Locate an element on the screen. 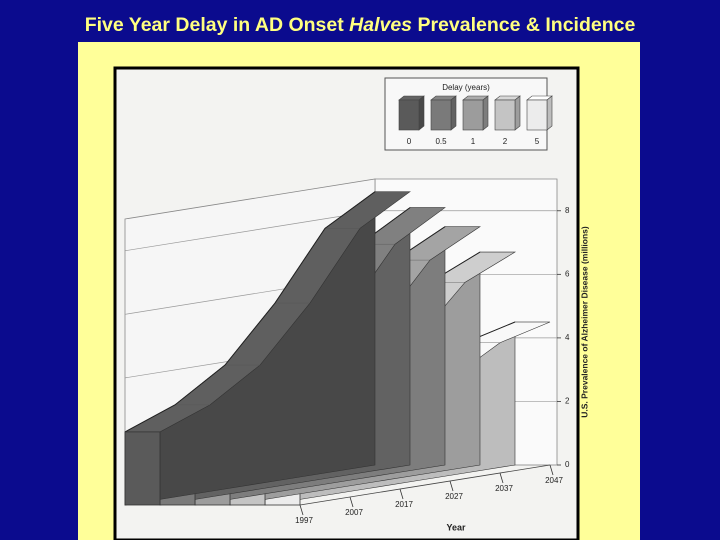  grid-line is located at coordinates (250, 231).